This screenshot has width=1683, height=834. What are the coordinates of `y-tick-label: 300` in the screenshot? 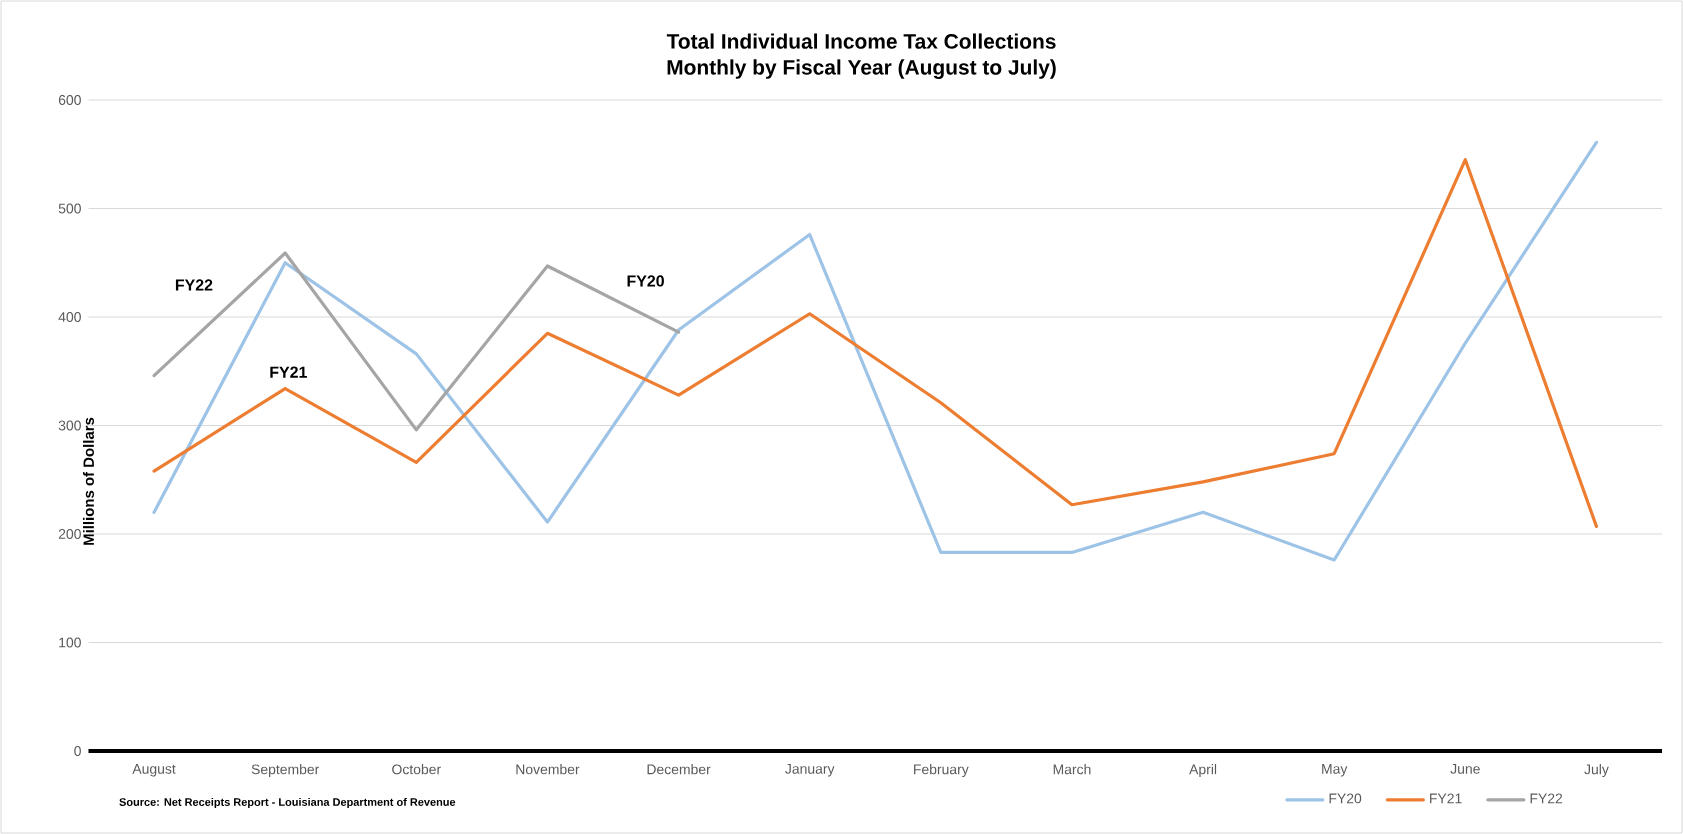 It's located at (69, 425).